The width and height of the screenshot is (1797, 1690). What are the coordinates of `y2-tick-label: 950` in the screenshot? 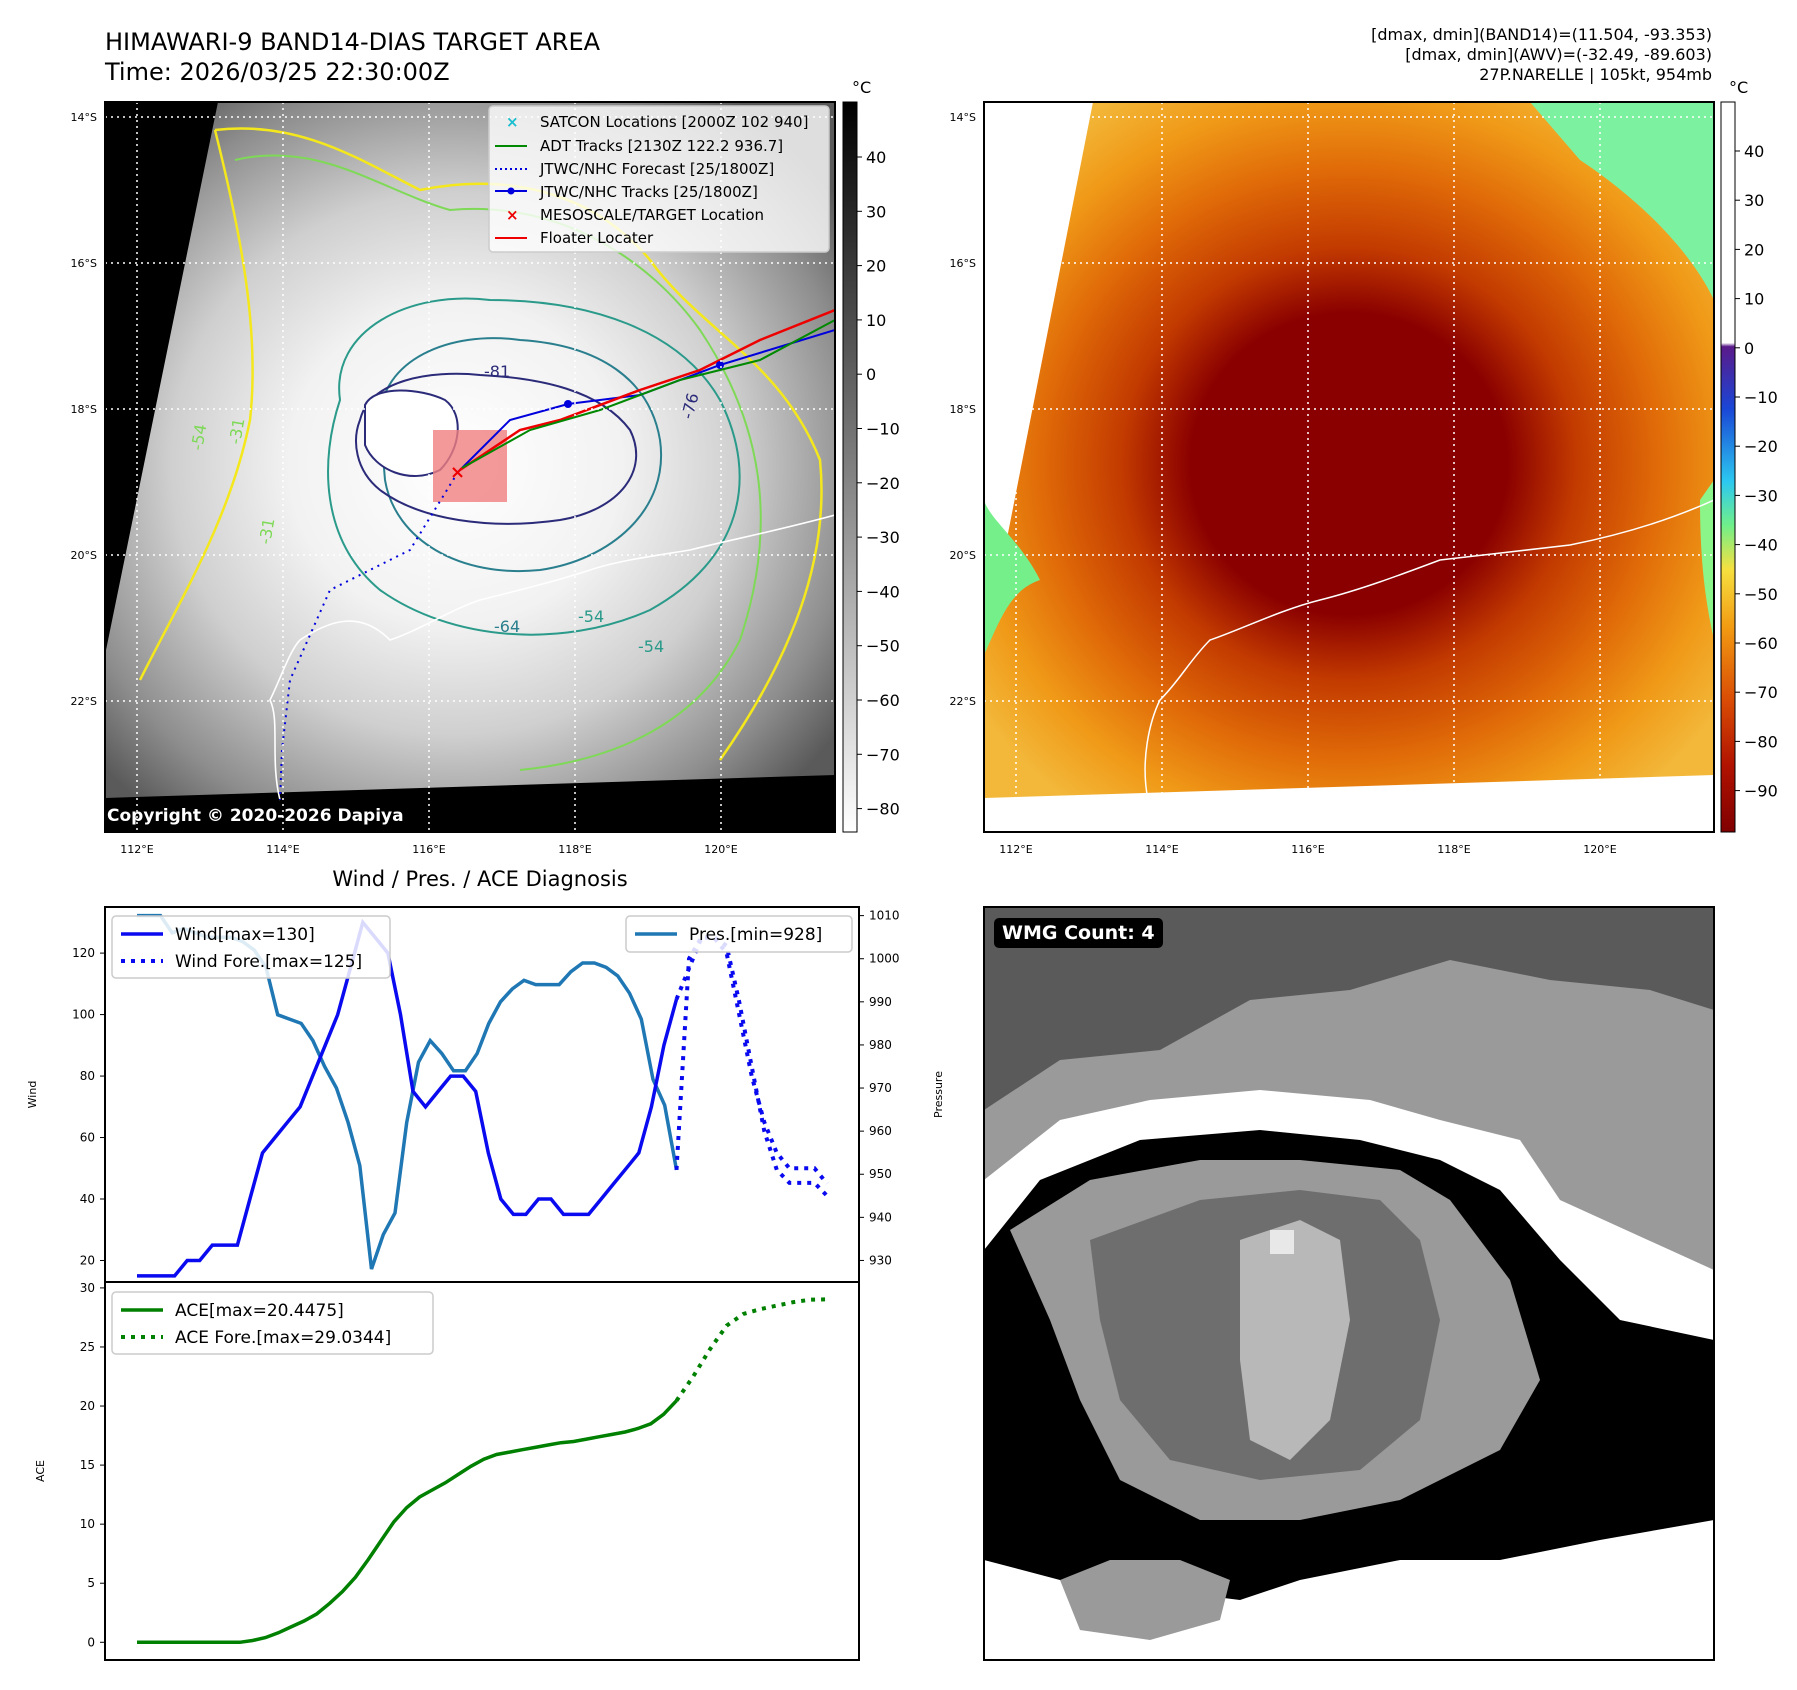 It's located at (880, 1174).